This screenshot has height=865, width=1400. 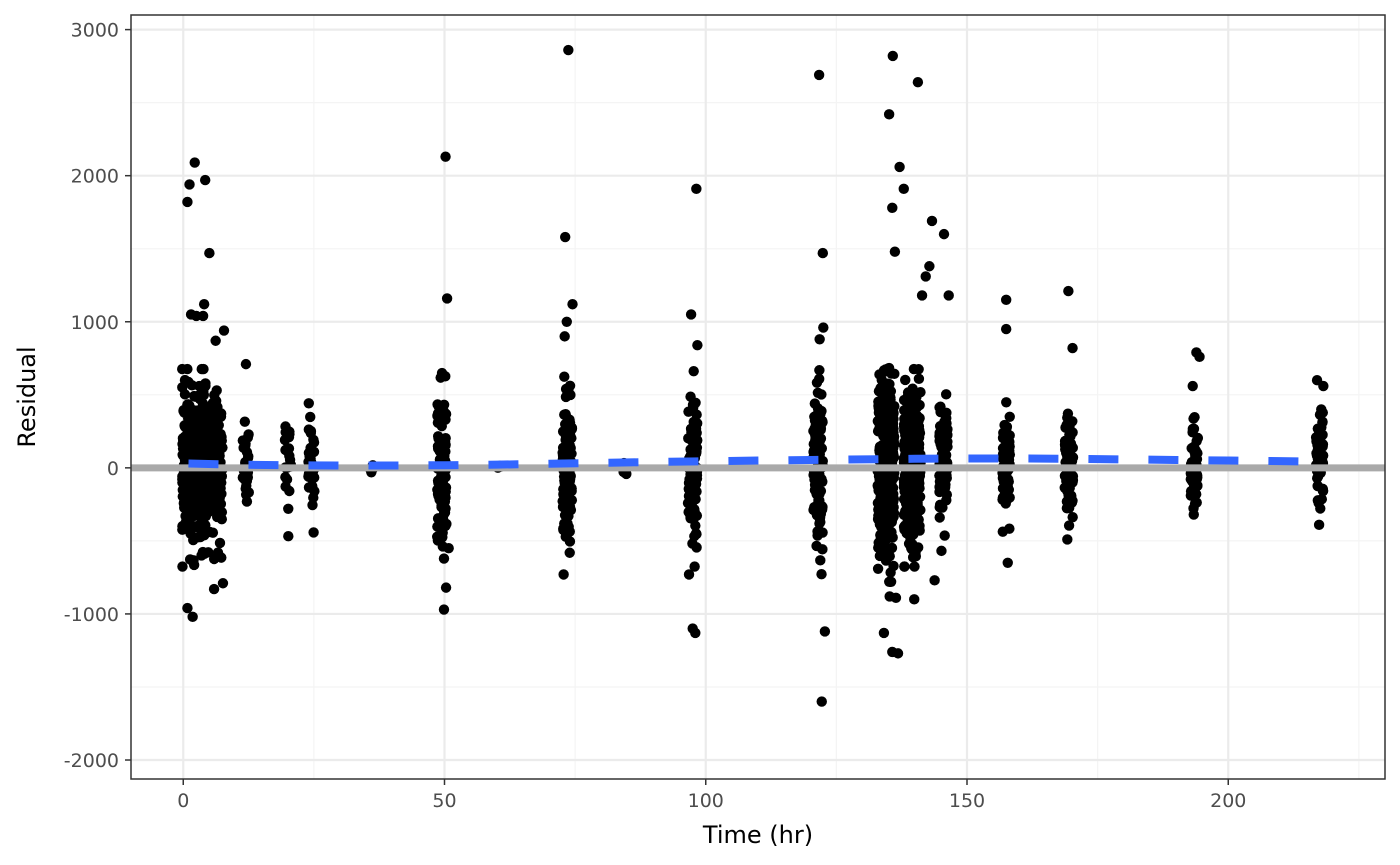 What do you see at coordinates (967, 801) in the screenshot?
I see `x-tick-label: 150` at bounding box center [967, 801].